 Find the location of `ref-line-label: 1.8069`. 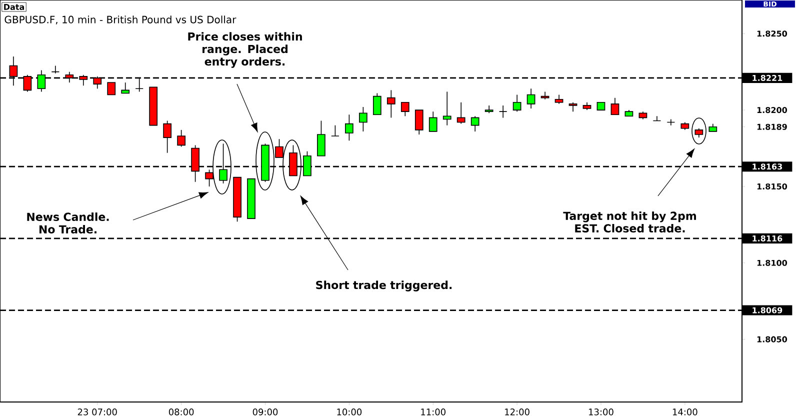

ref-line-label: 1.8069 is located at coordinates (767, 310).